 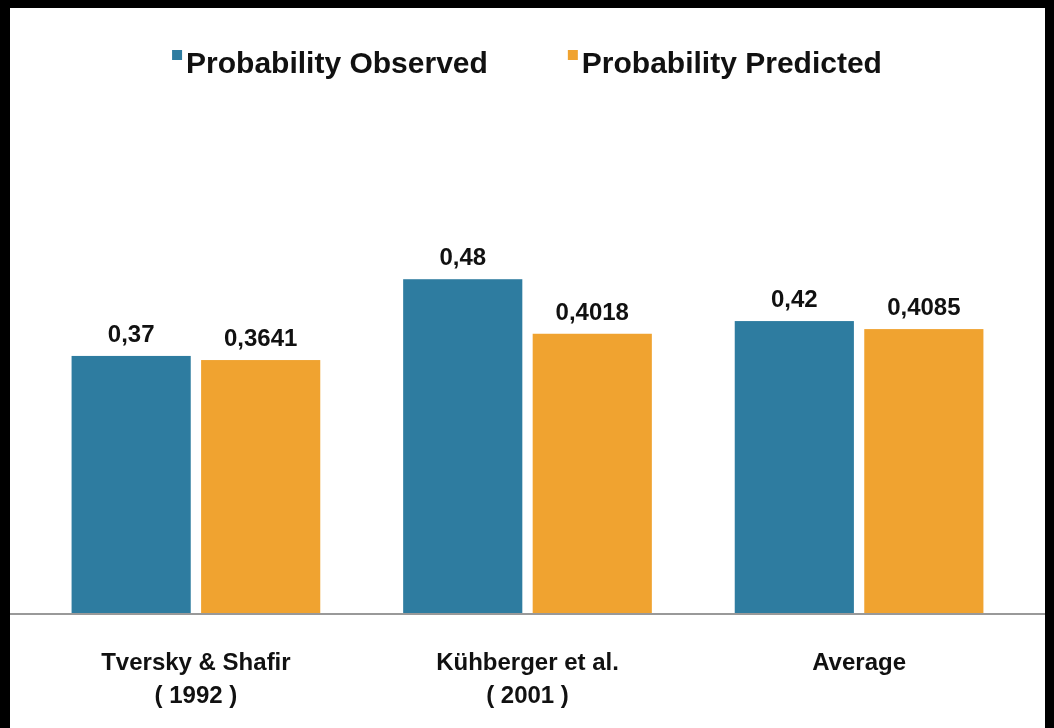 I want to click on x-tick-label: Average, so click(x=859, y=661).